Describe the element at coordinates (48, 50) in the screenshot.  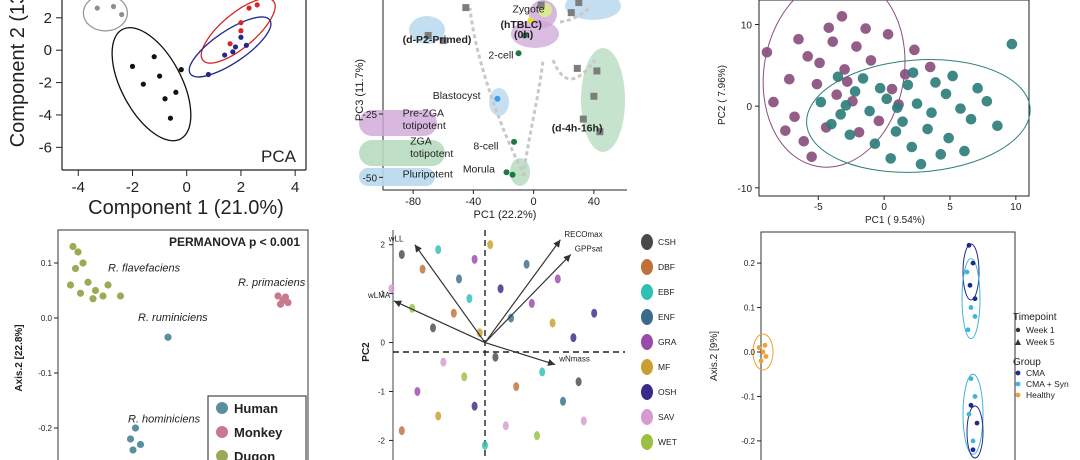
I see `y-tick-label: 0` at that location.